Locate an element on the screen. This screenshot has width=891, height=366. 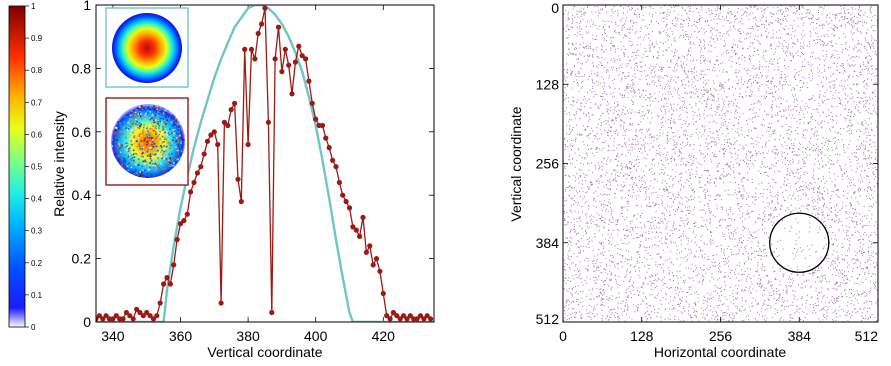
colorbar-gradient is located at coordinates (17, 166).